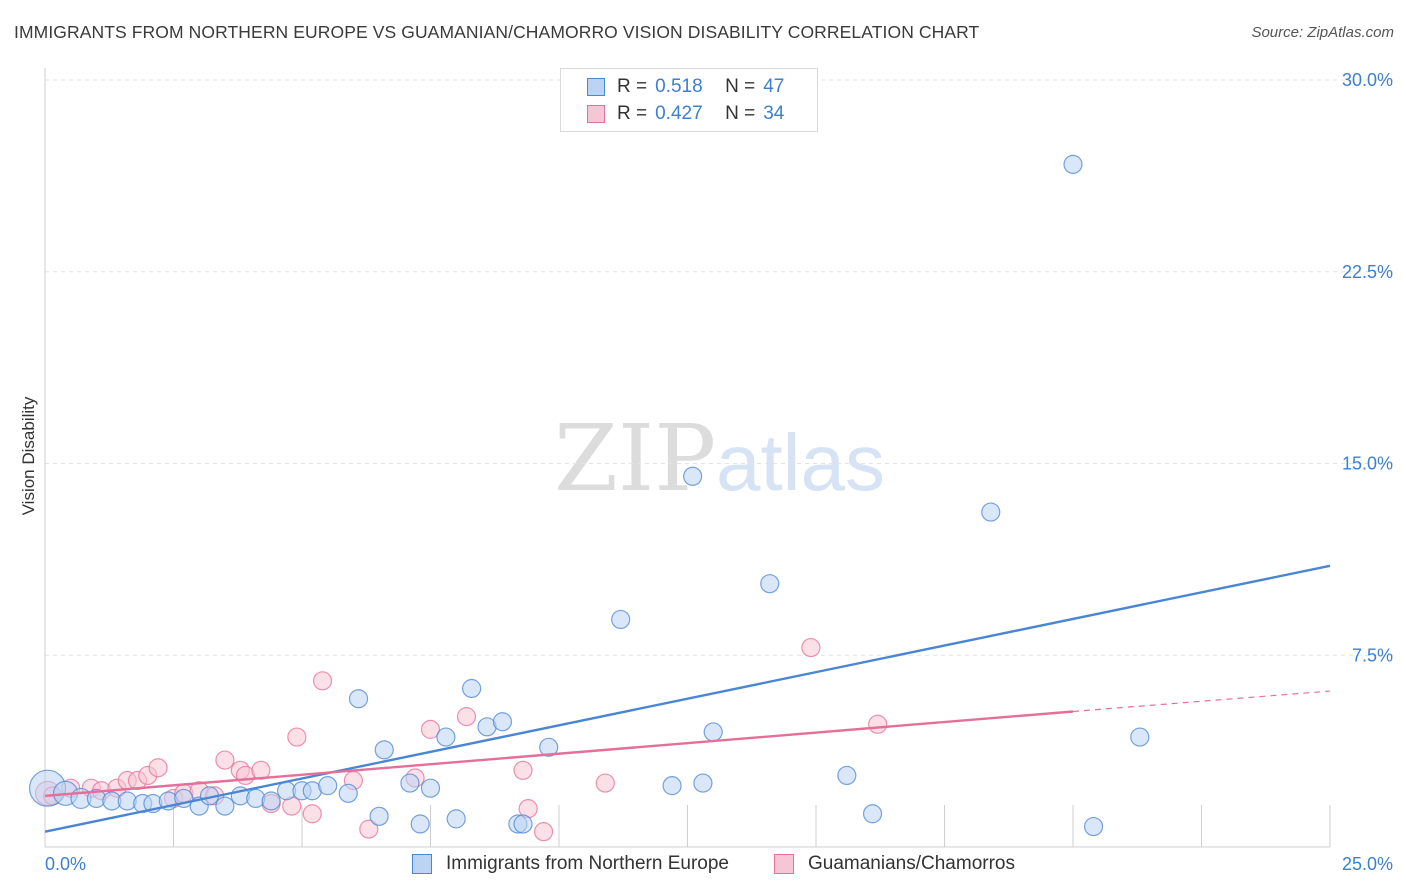  Describe the element at coordinates (1367, 80) in the screenshot. I see `y-tick-label: 30.0%` at that location.